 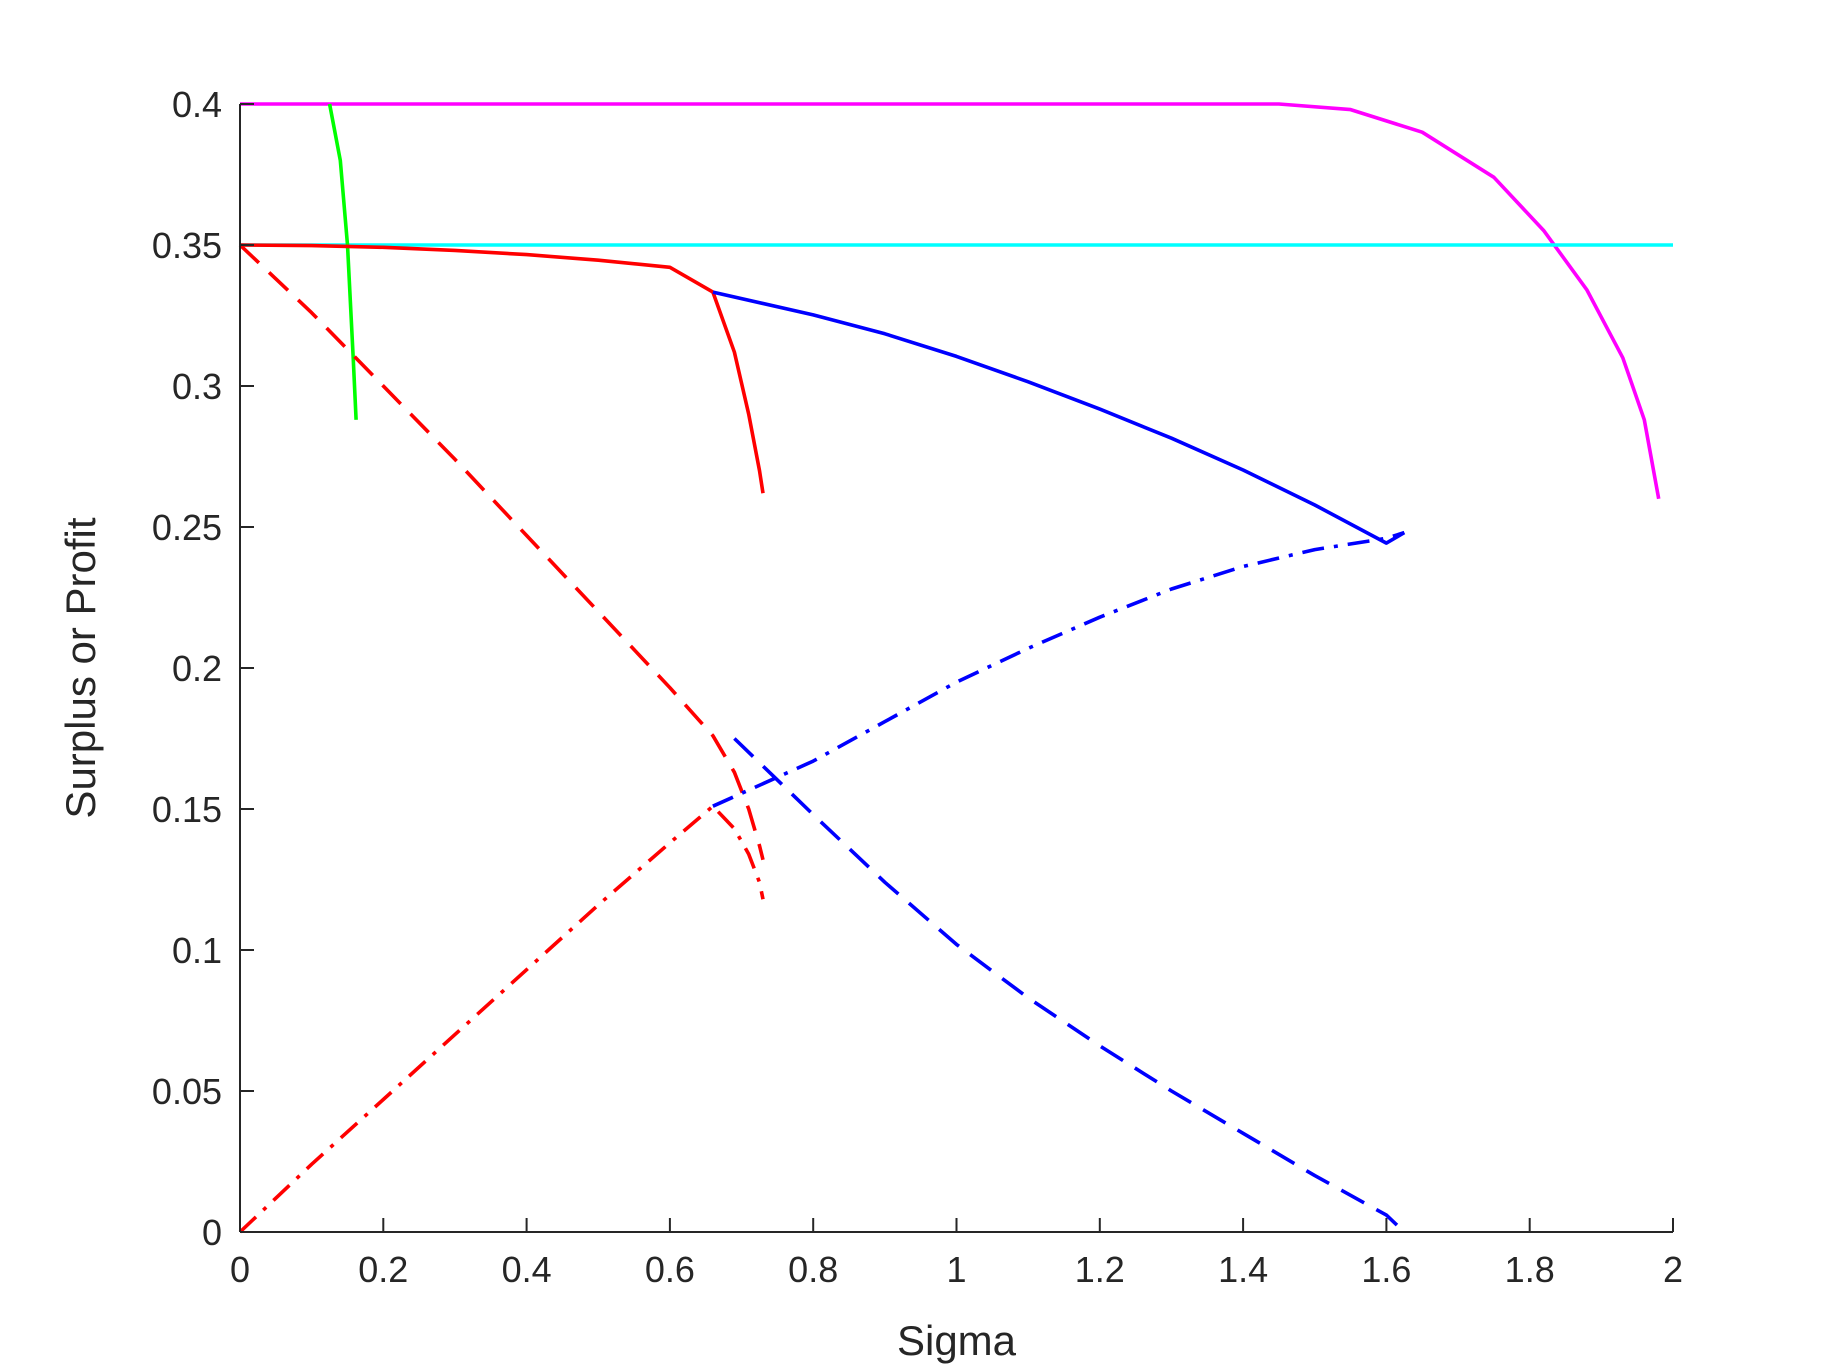 I want to click on y-tick-label: 0.4, so click(x=197, y=104).